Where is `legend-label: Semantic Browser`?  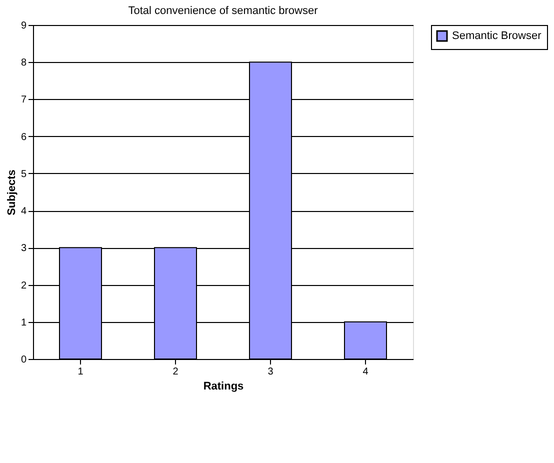 legend-label: Semantic Browser is located at coordinates (497, 36).